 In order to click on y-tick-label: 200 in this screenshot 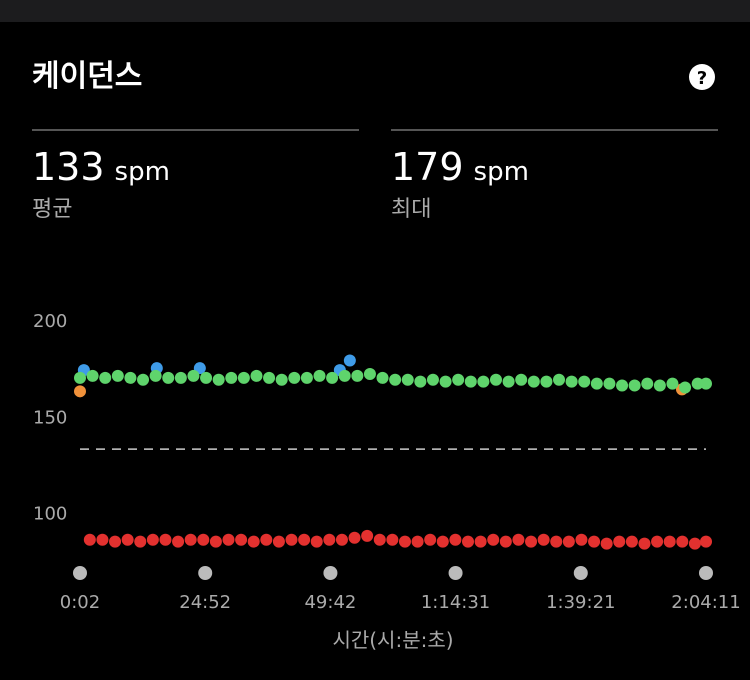, I will do `click(50, 321)`.